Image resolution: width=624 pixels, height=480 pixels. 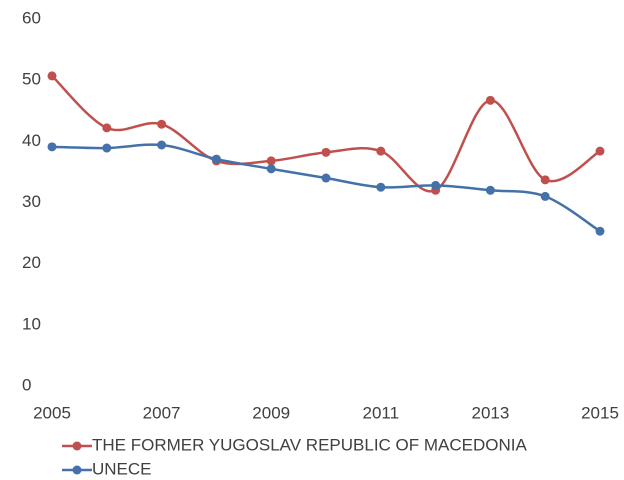 I want to click on y-tick-label: 20, so click(x=31, y=262).